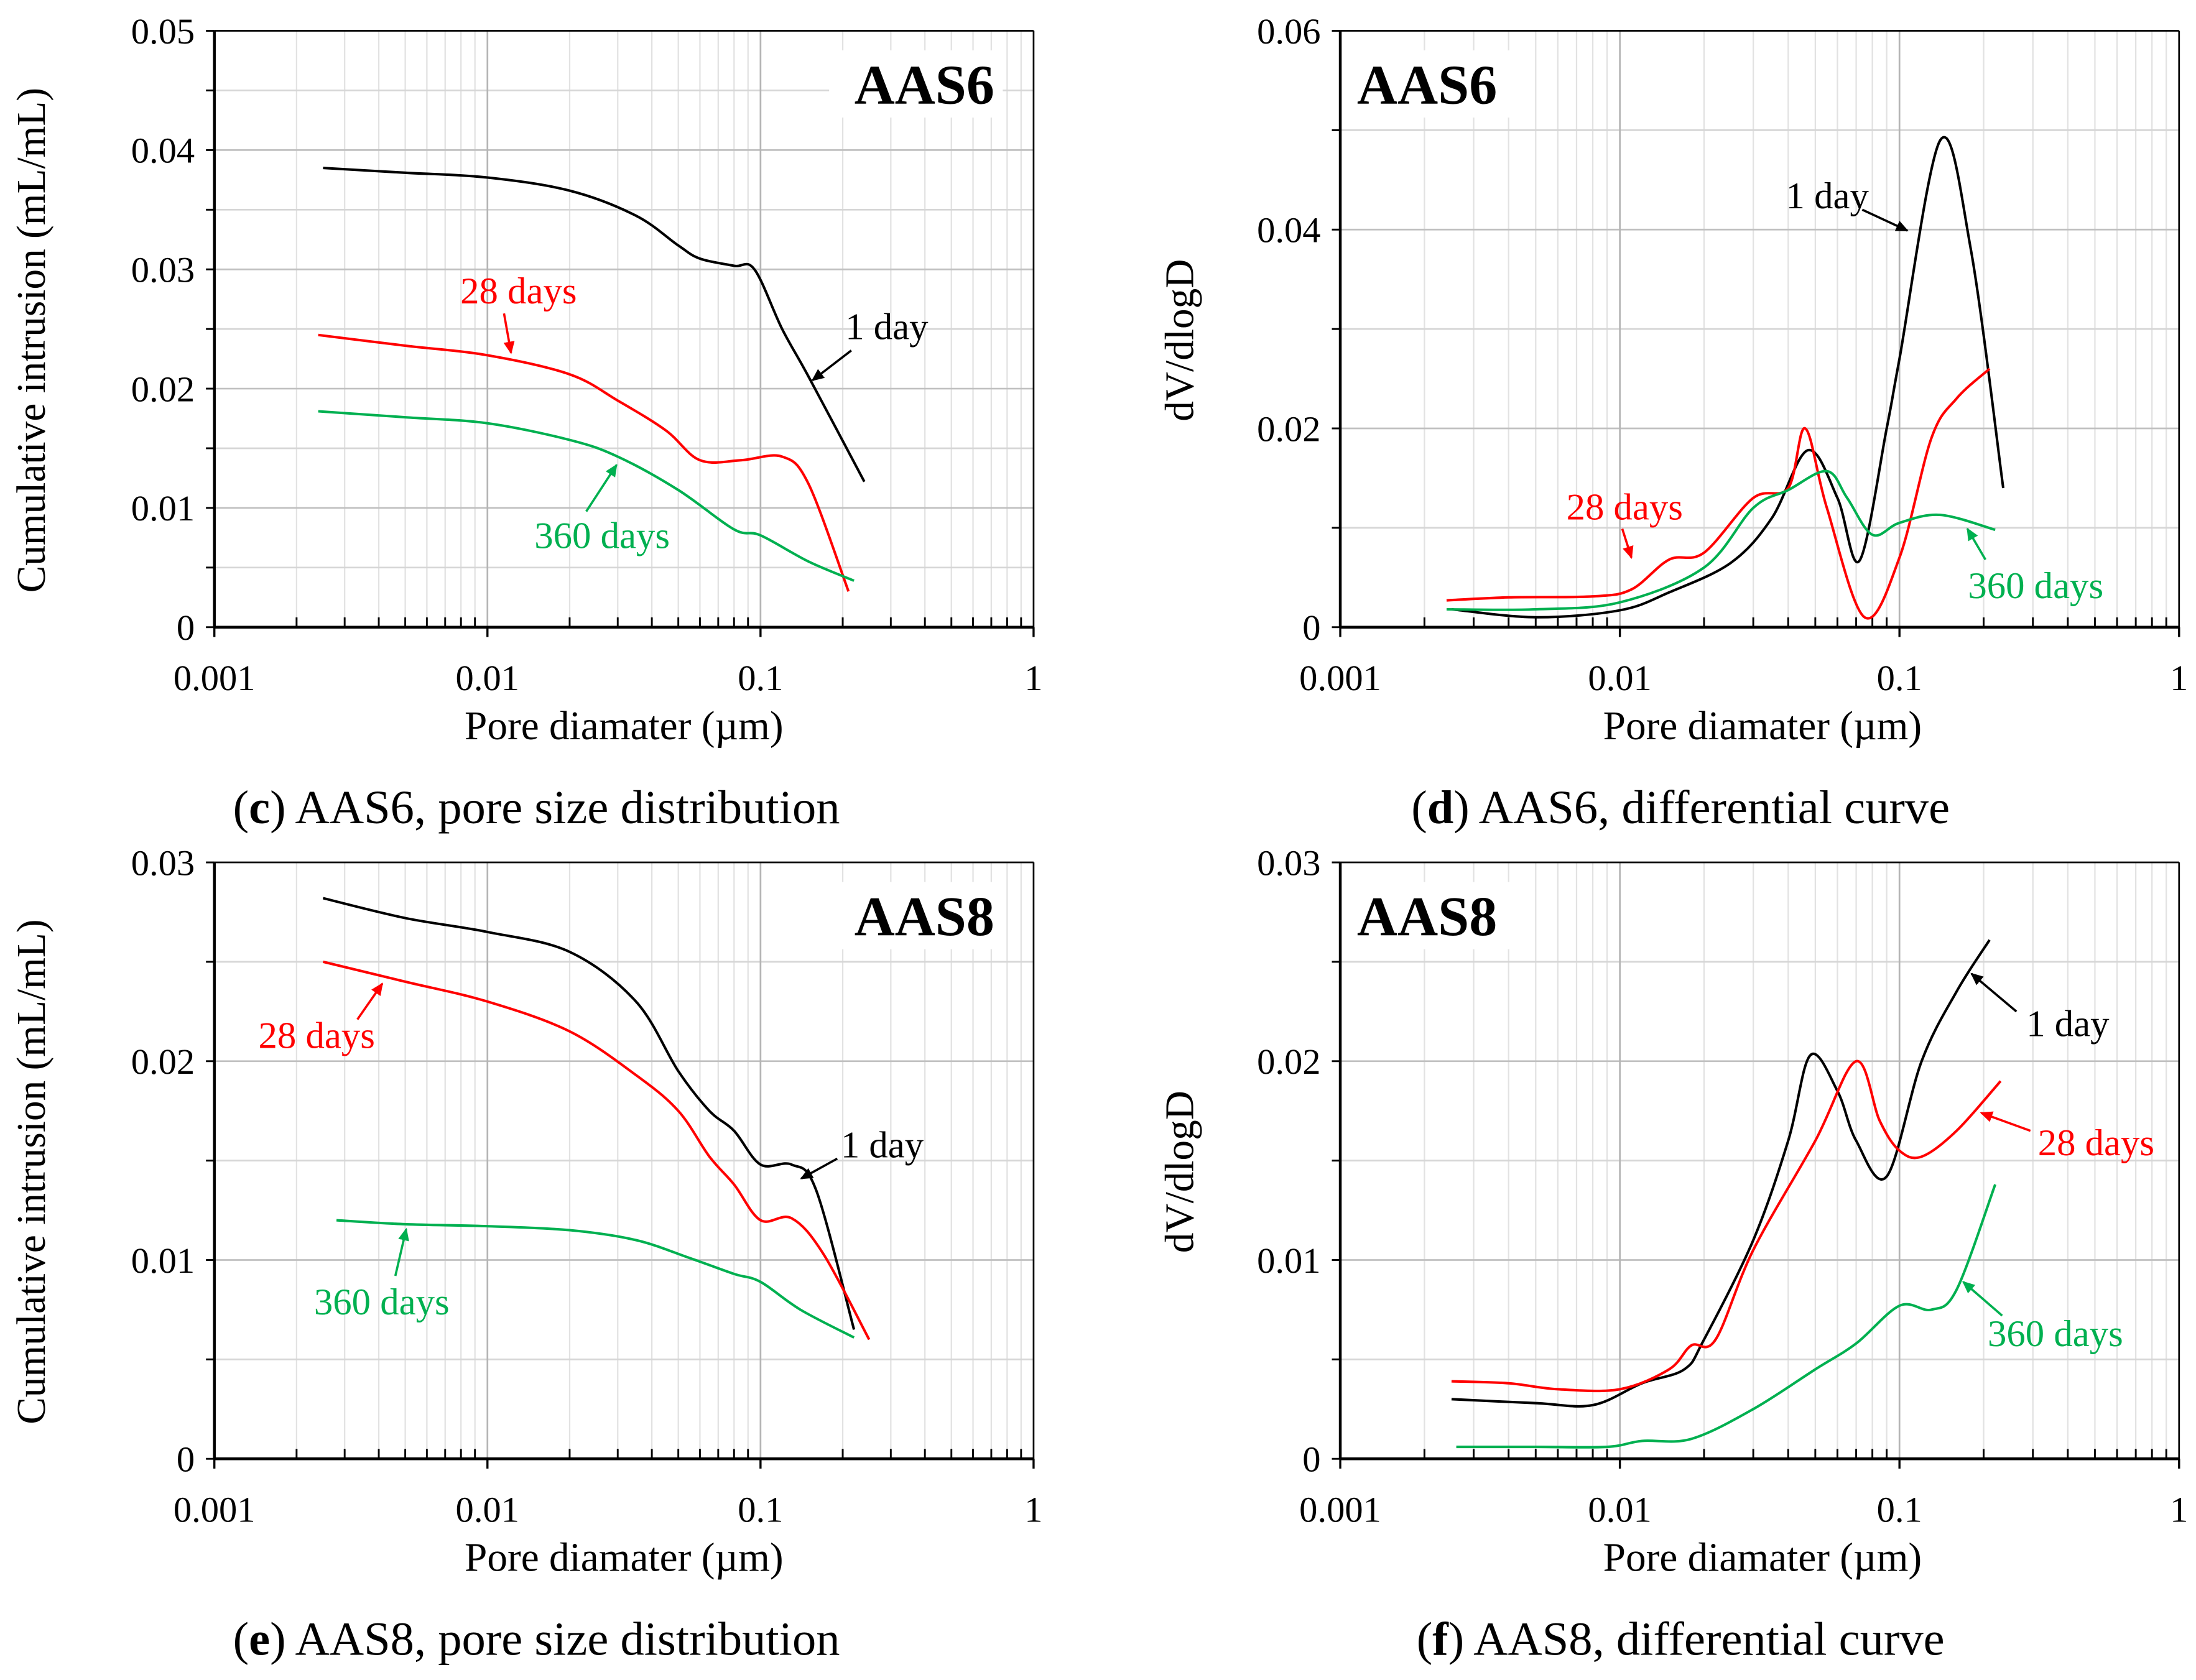  What do you see at coordinates (1702, 807) in the screenshot?
I see `caption-text: ) AAS6, differential curve` at bounding box center [1702, 807].